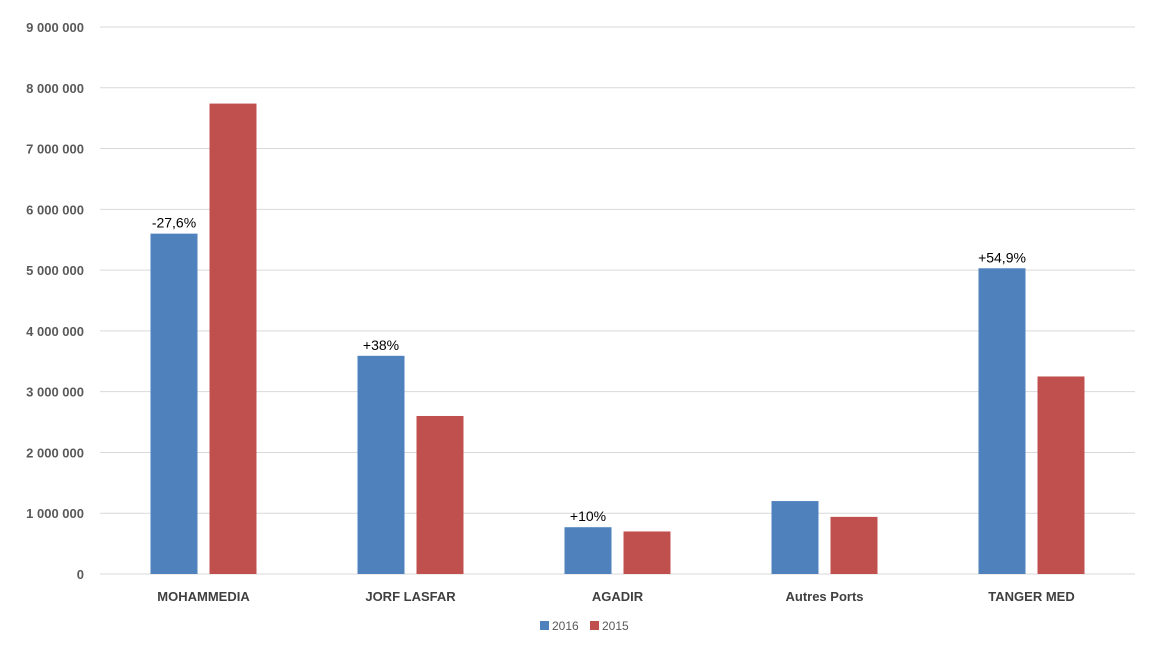  I want to click on x-tick-label: TANGER MED, so click(1031, 596).